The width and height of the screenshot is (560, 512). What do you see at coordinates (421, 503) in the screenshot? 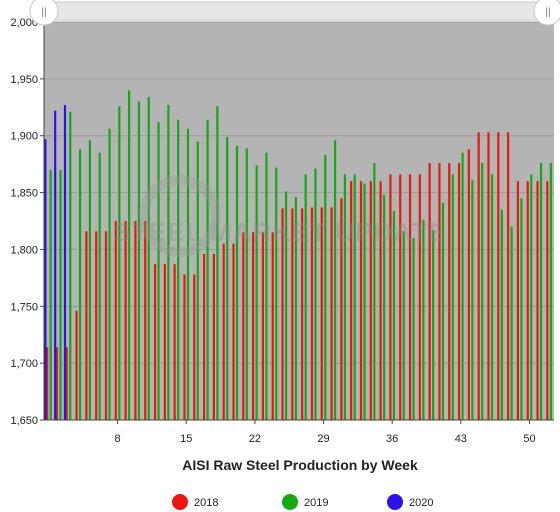
I see `legend-label-2020: 2020` at bounding box center [421, 503].